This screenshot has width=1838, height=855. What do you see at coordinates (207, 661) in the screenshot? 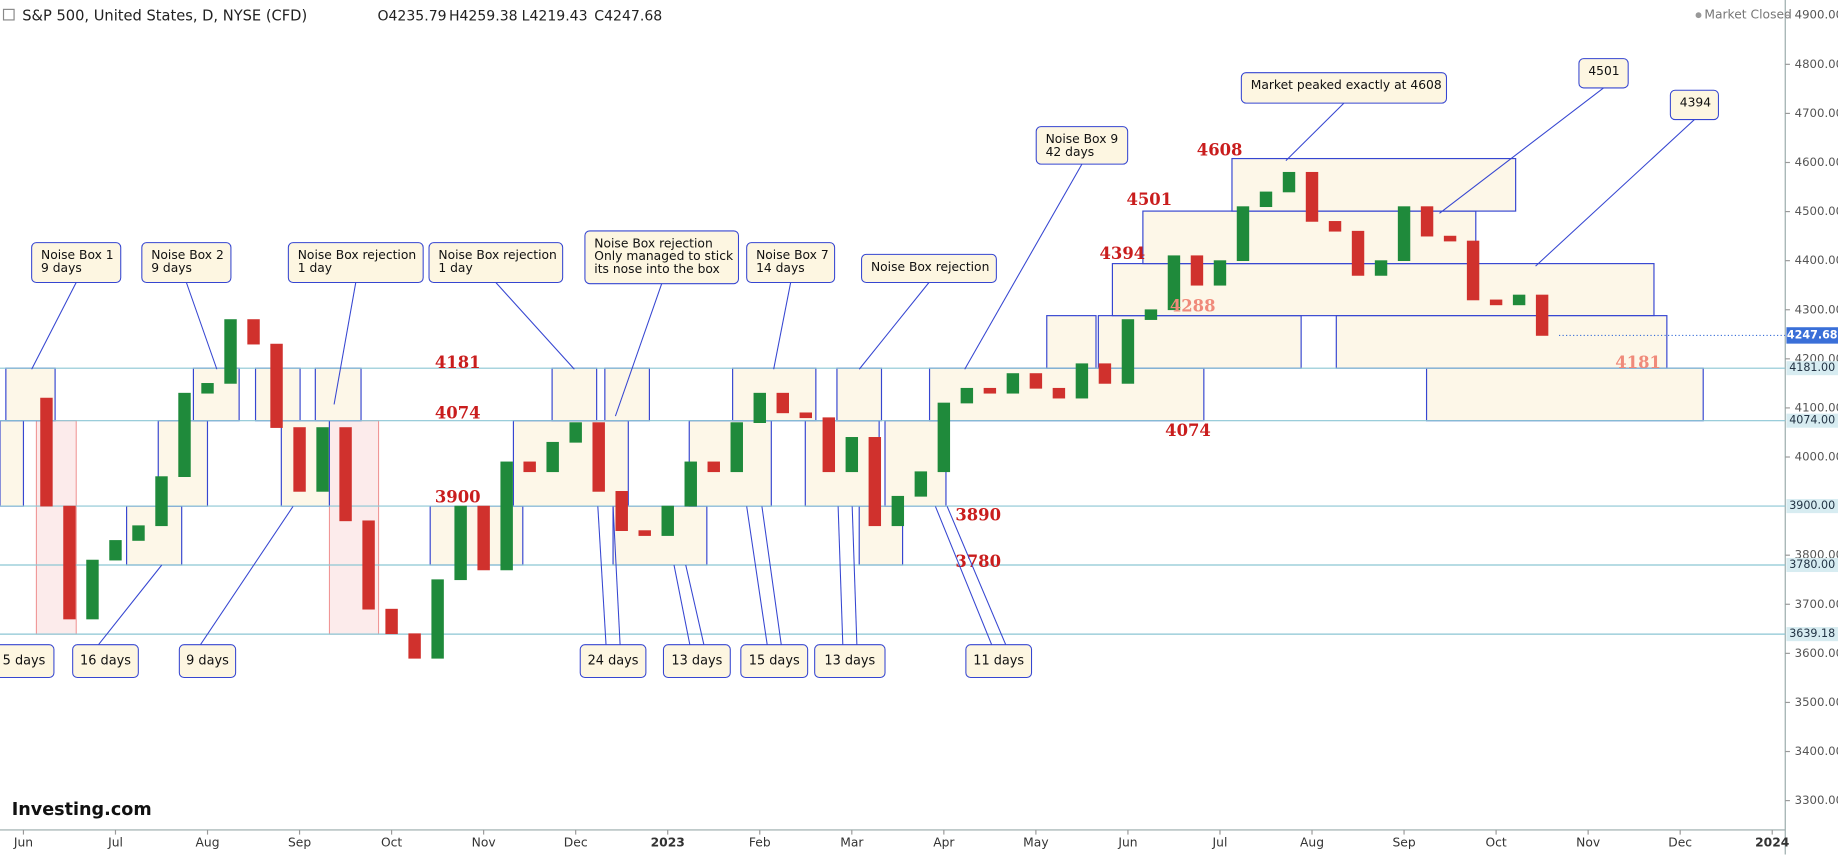
I see `duration-text: 9 days` at bounding box center [207, 661].